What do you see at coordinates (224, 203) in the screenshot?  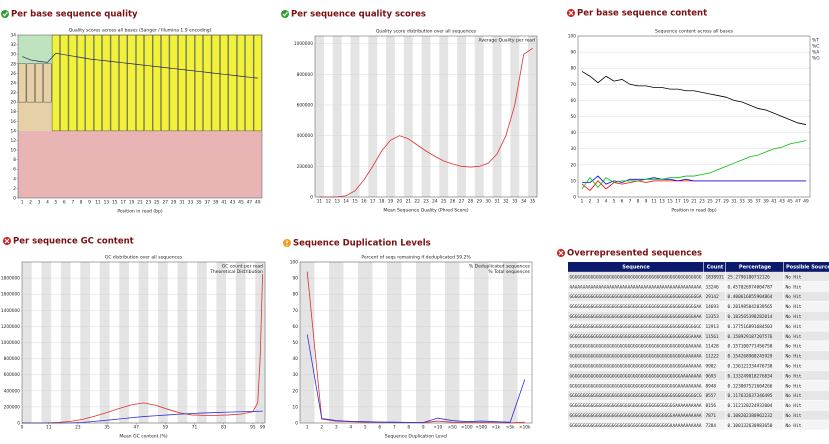 I see `x-tick-label: 41` at bounding box center [224, 203].